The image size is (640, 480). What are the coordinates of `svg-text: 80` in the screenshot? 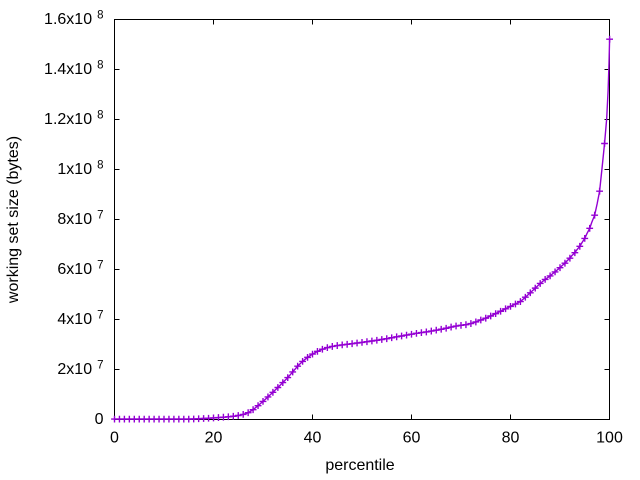 It's located at (511, 438).